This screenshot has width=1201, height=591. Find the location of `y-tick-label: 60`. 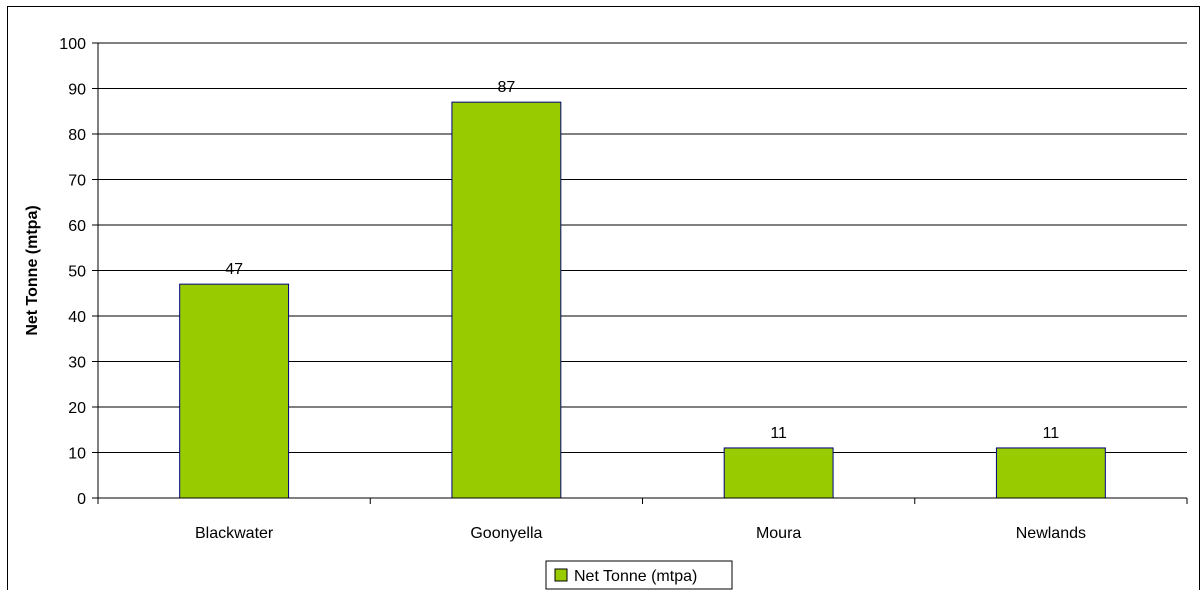

y-tick-label: 60 is located at coordinates (77, 226).